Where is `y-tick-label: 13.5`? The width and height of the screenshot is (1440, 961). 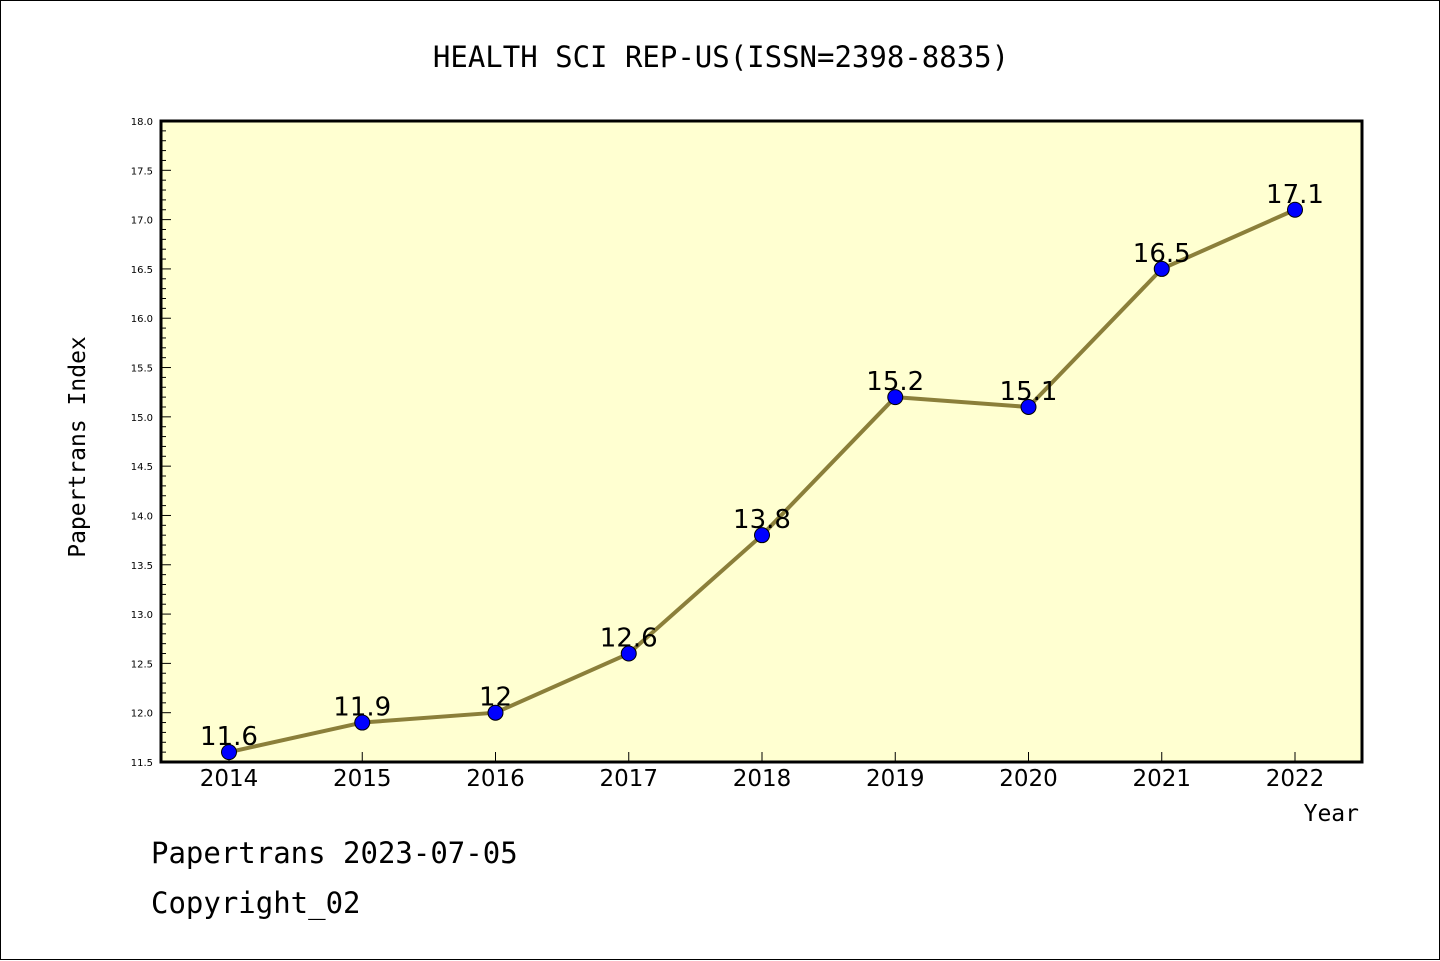 y-tick-label: 13.5 is located at coordinates (142, 566).